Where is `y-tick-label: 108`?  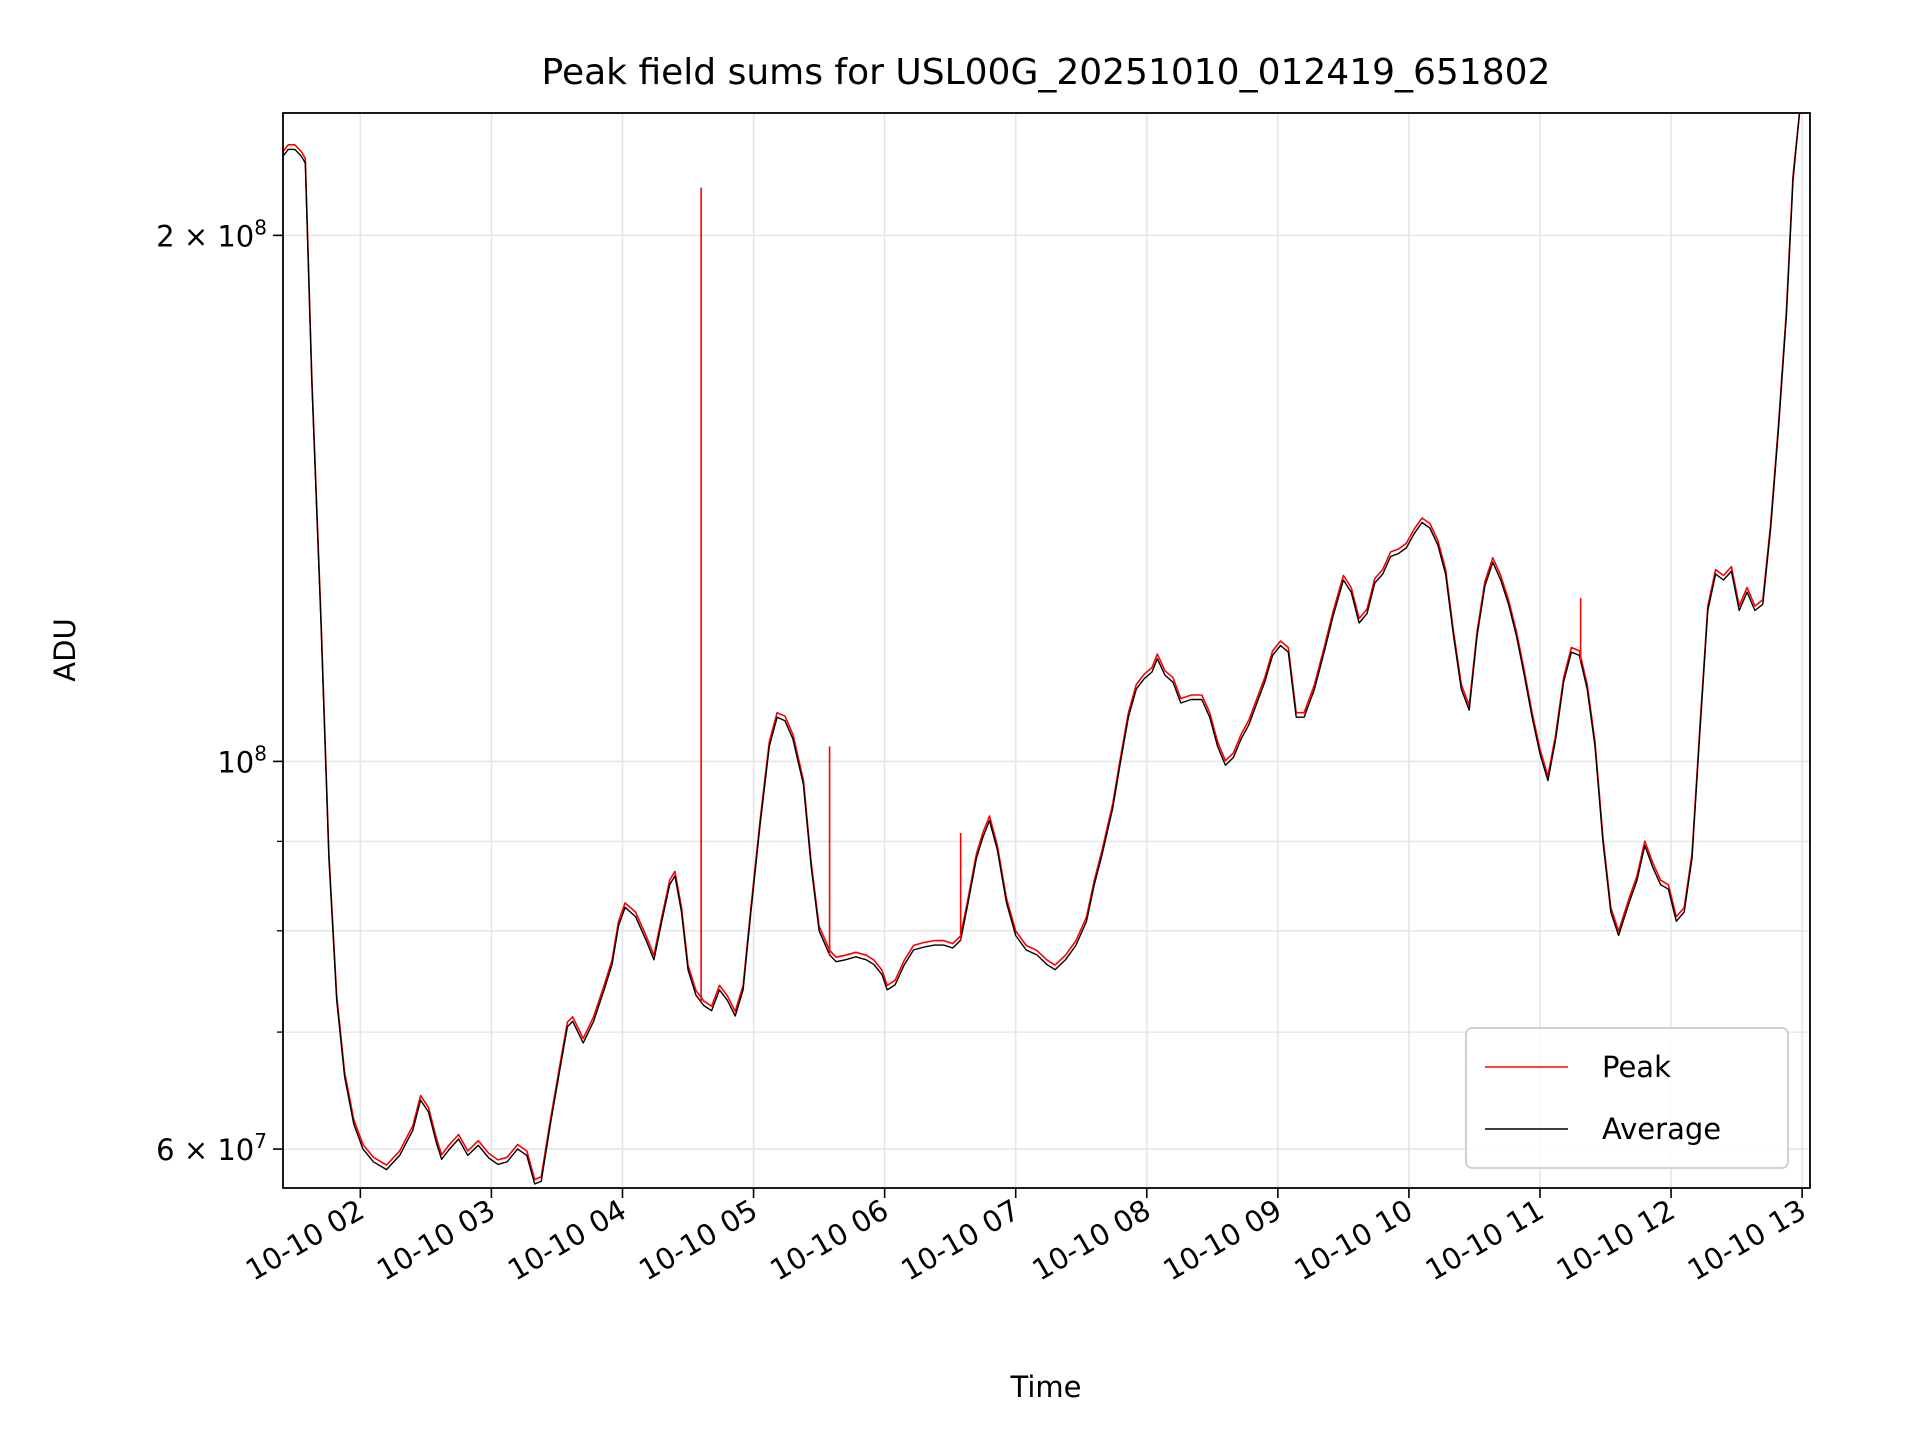
y-tick-label: 108 is located at coordinates (242, 760).